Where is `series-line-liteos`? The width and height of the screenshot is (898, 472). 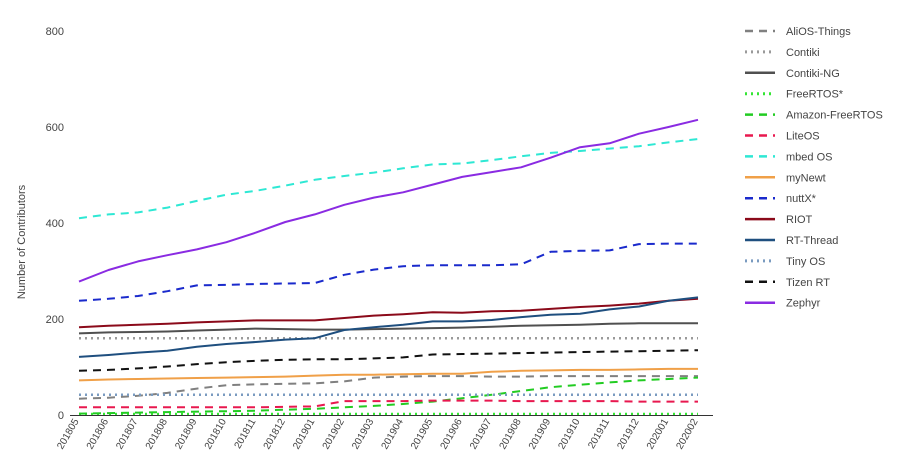
series-line-liteos is located at coordinates (388, 404).